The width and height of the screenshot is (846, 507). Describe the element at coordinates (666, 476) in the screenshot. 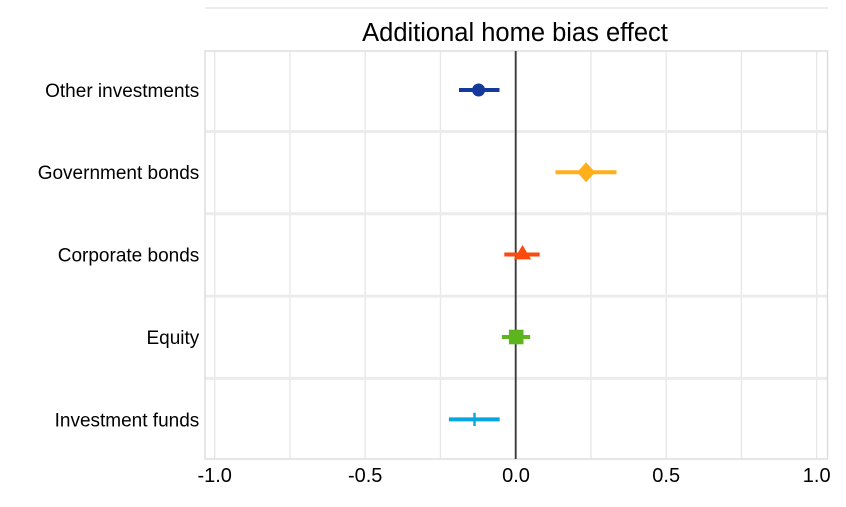

I see `svg-text: 0.5` at that location.